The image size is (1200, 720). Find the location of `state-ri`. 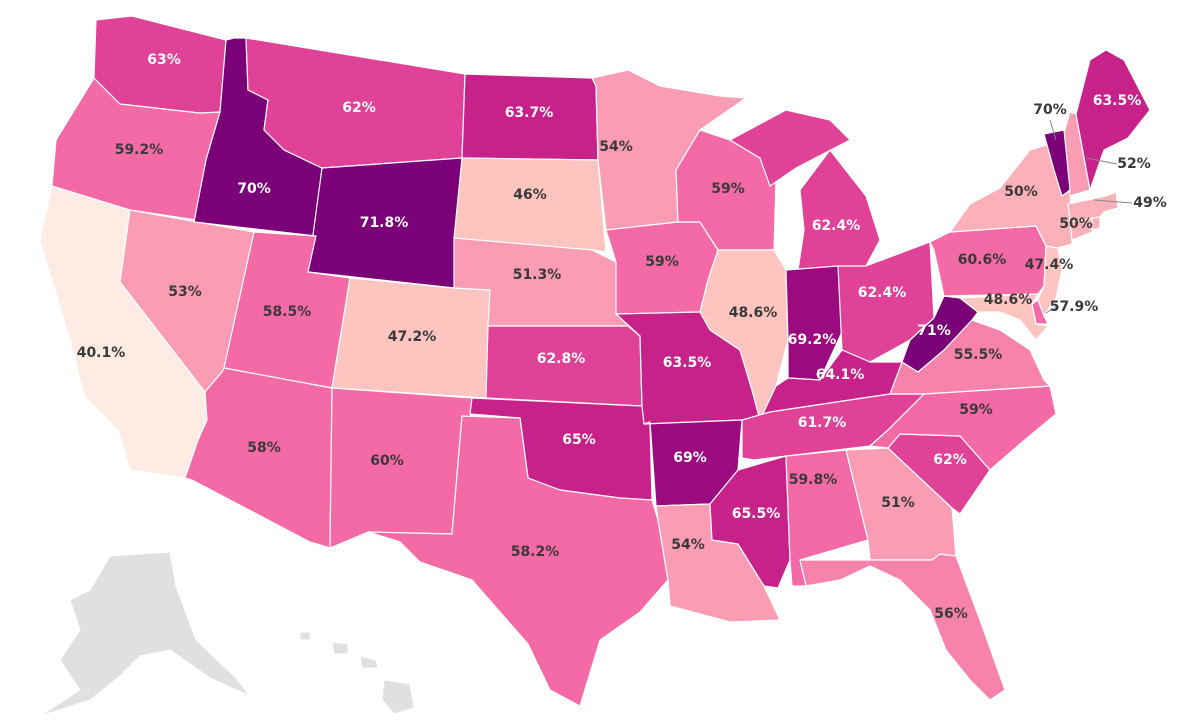

state-ri is located at coordinates (1096, 223).